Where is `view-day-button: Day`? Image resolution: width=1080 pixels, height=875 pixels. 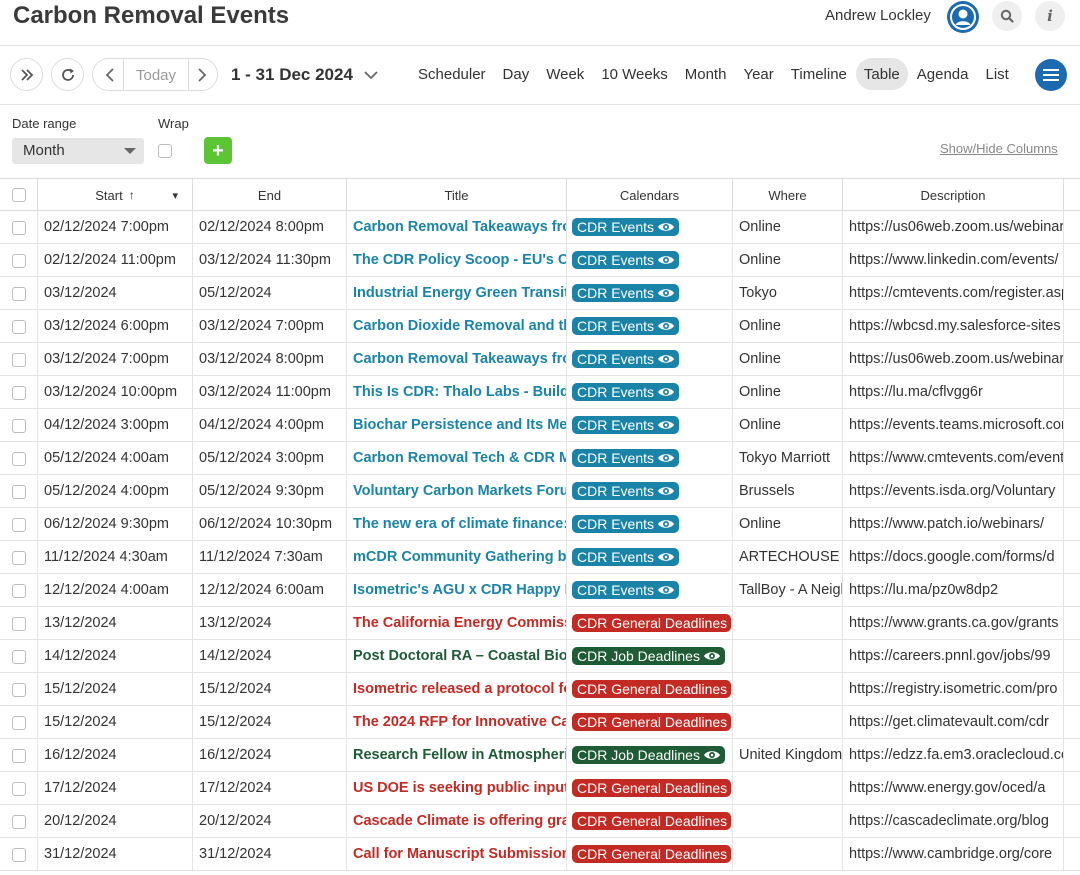 view-day-button: Day is located at coordinates (516, 74).